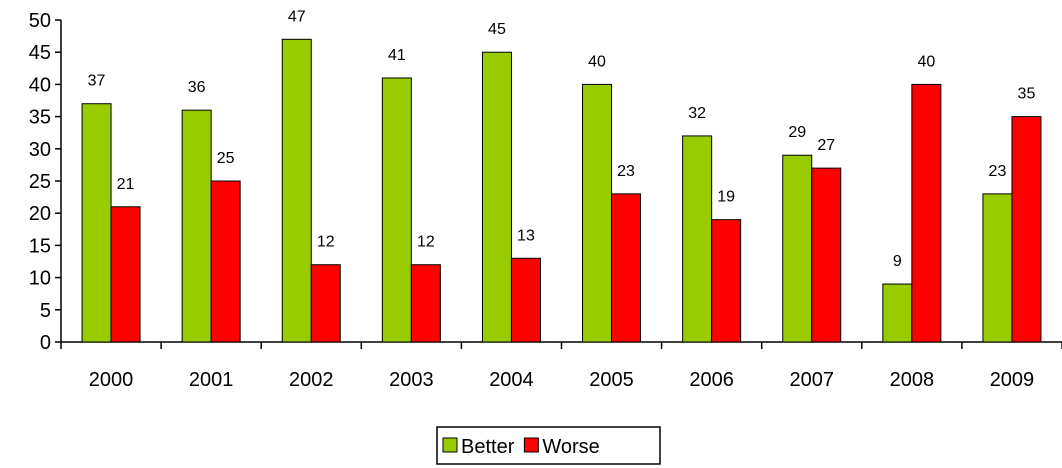 Image resolution: width=1062 pixels, height=468 pixels. What do you see at coordinates (726, 197) in the screenshot?
I see `data-label: 19` at bounding box center [726, 197].